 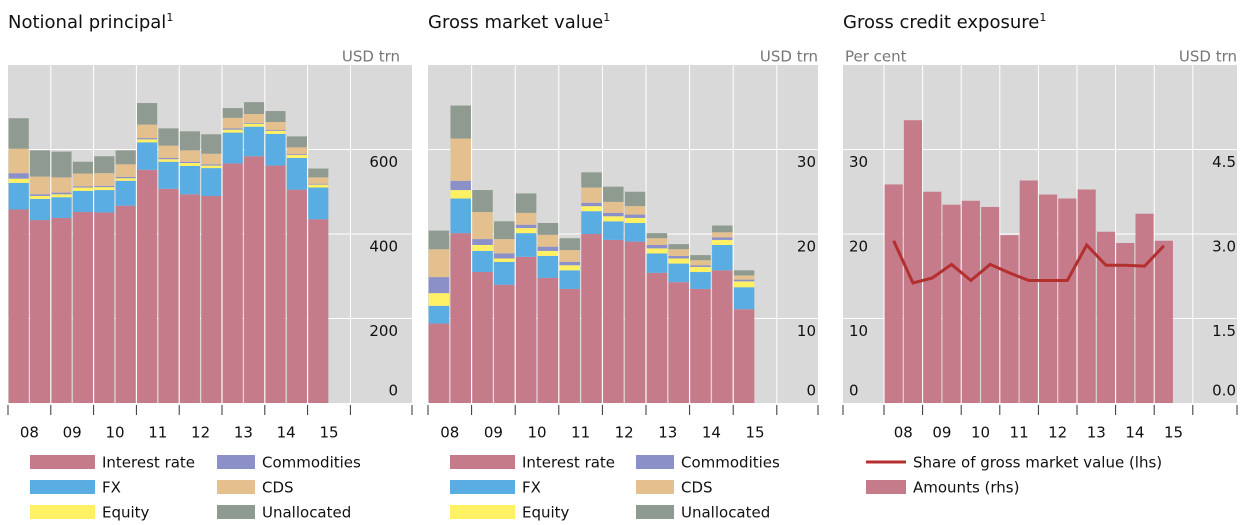 What do you see at coordinates (806, 162) in the screenshot?
I see `y-tick-label: 30` at bounding box center [806, 162].